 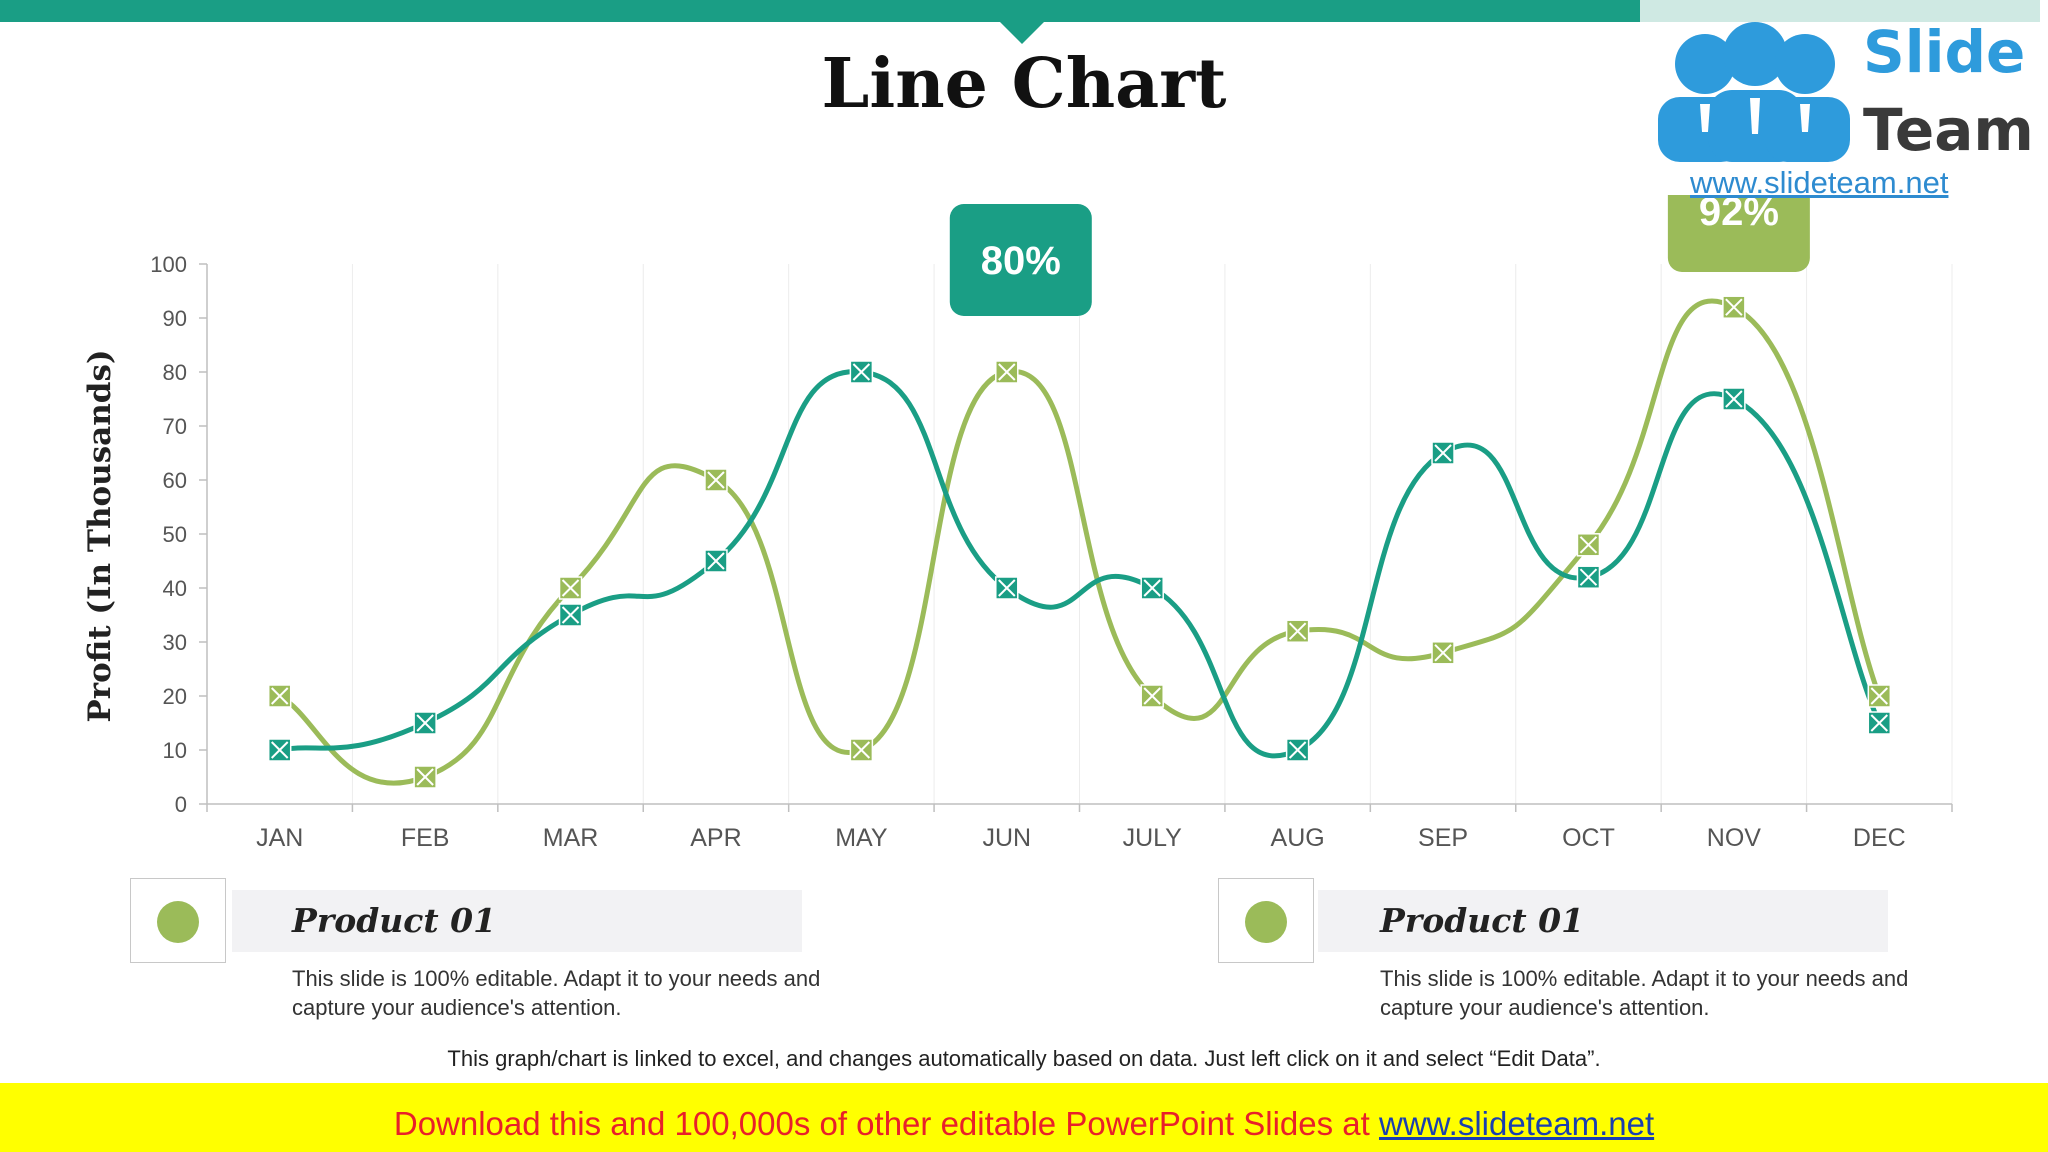 I want to click on callout-1: 80%, so click(x=1020, y=260).